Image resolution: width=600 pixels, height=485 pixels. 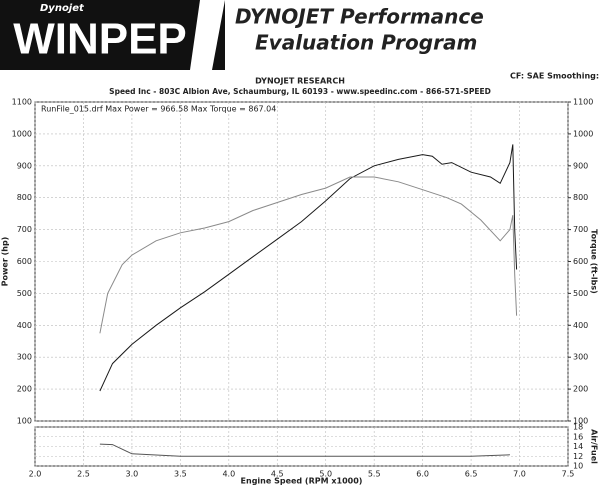 What do you see at coordinates (580, 197) in the screenshot?
I see `y2-tick-label: 800` at bounding box center [580, 197].